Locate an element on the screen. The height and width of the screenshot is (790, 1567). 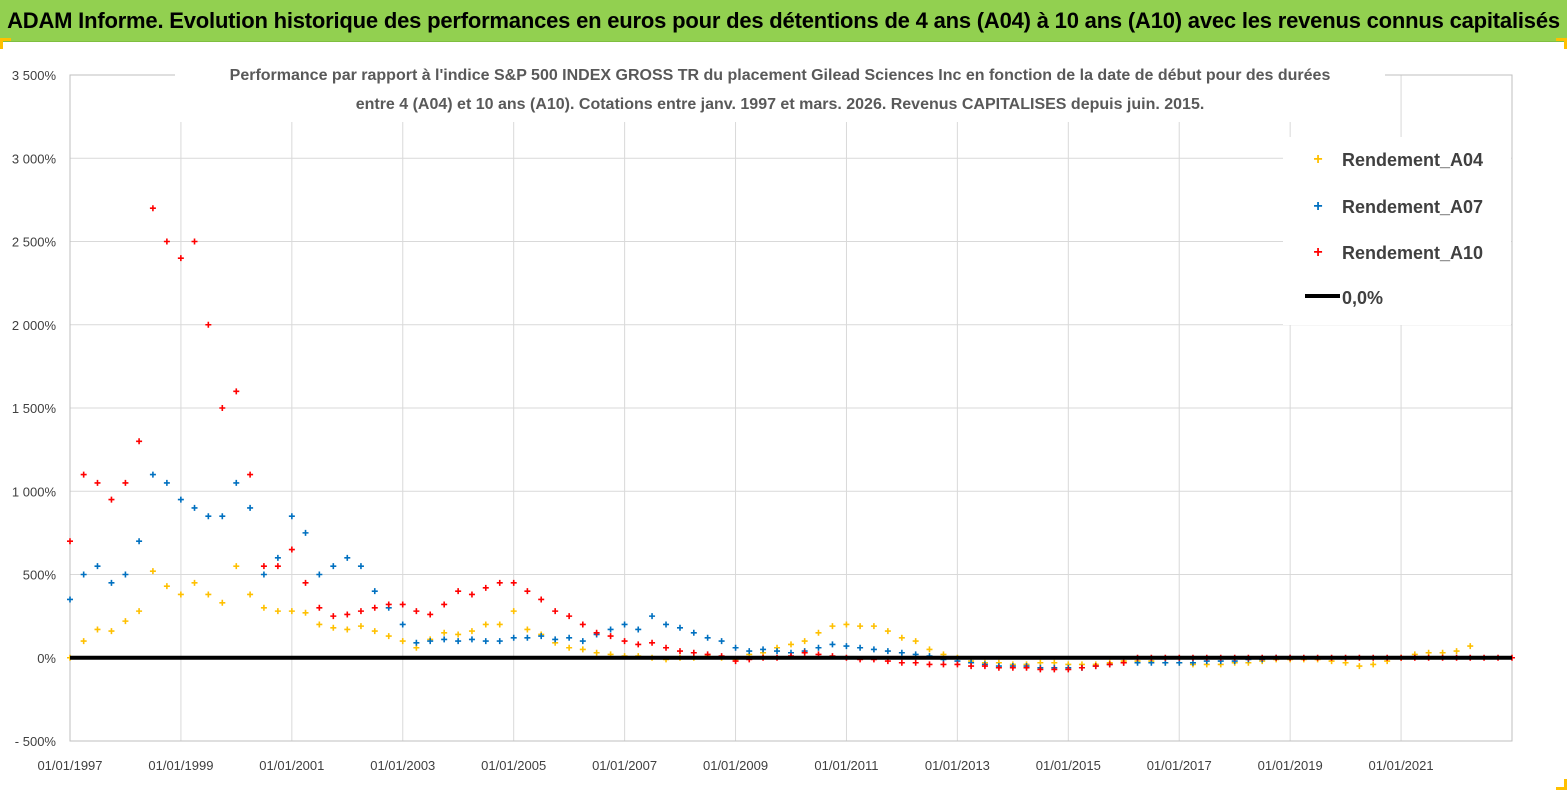
x-tick-label: 01/01/2009 is located at coordinates (735, 765).